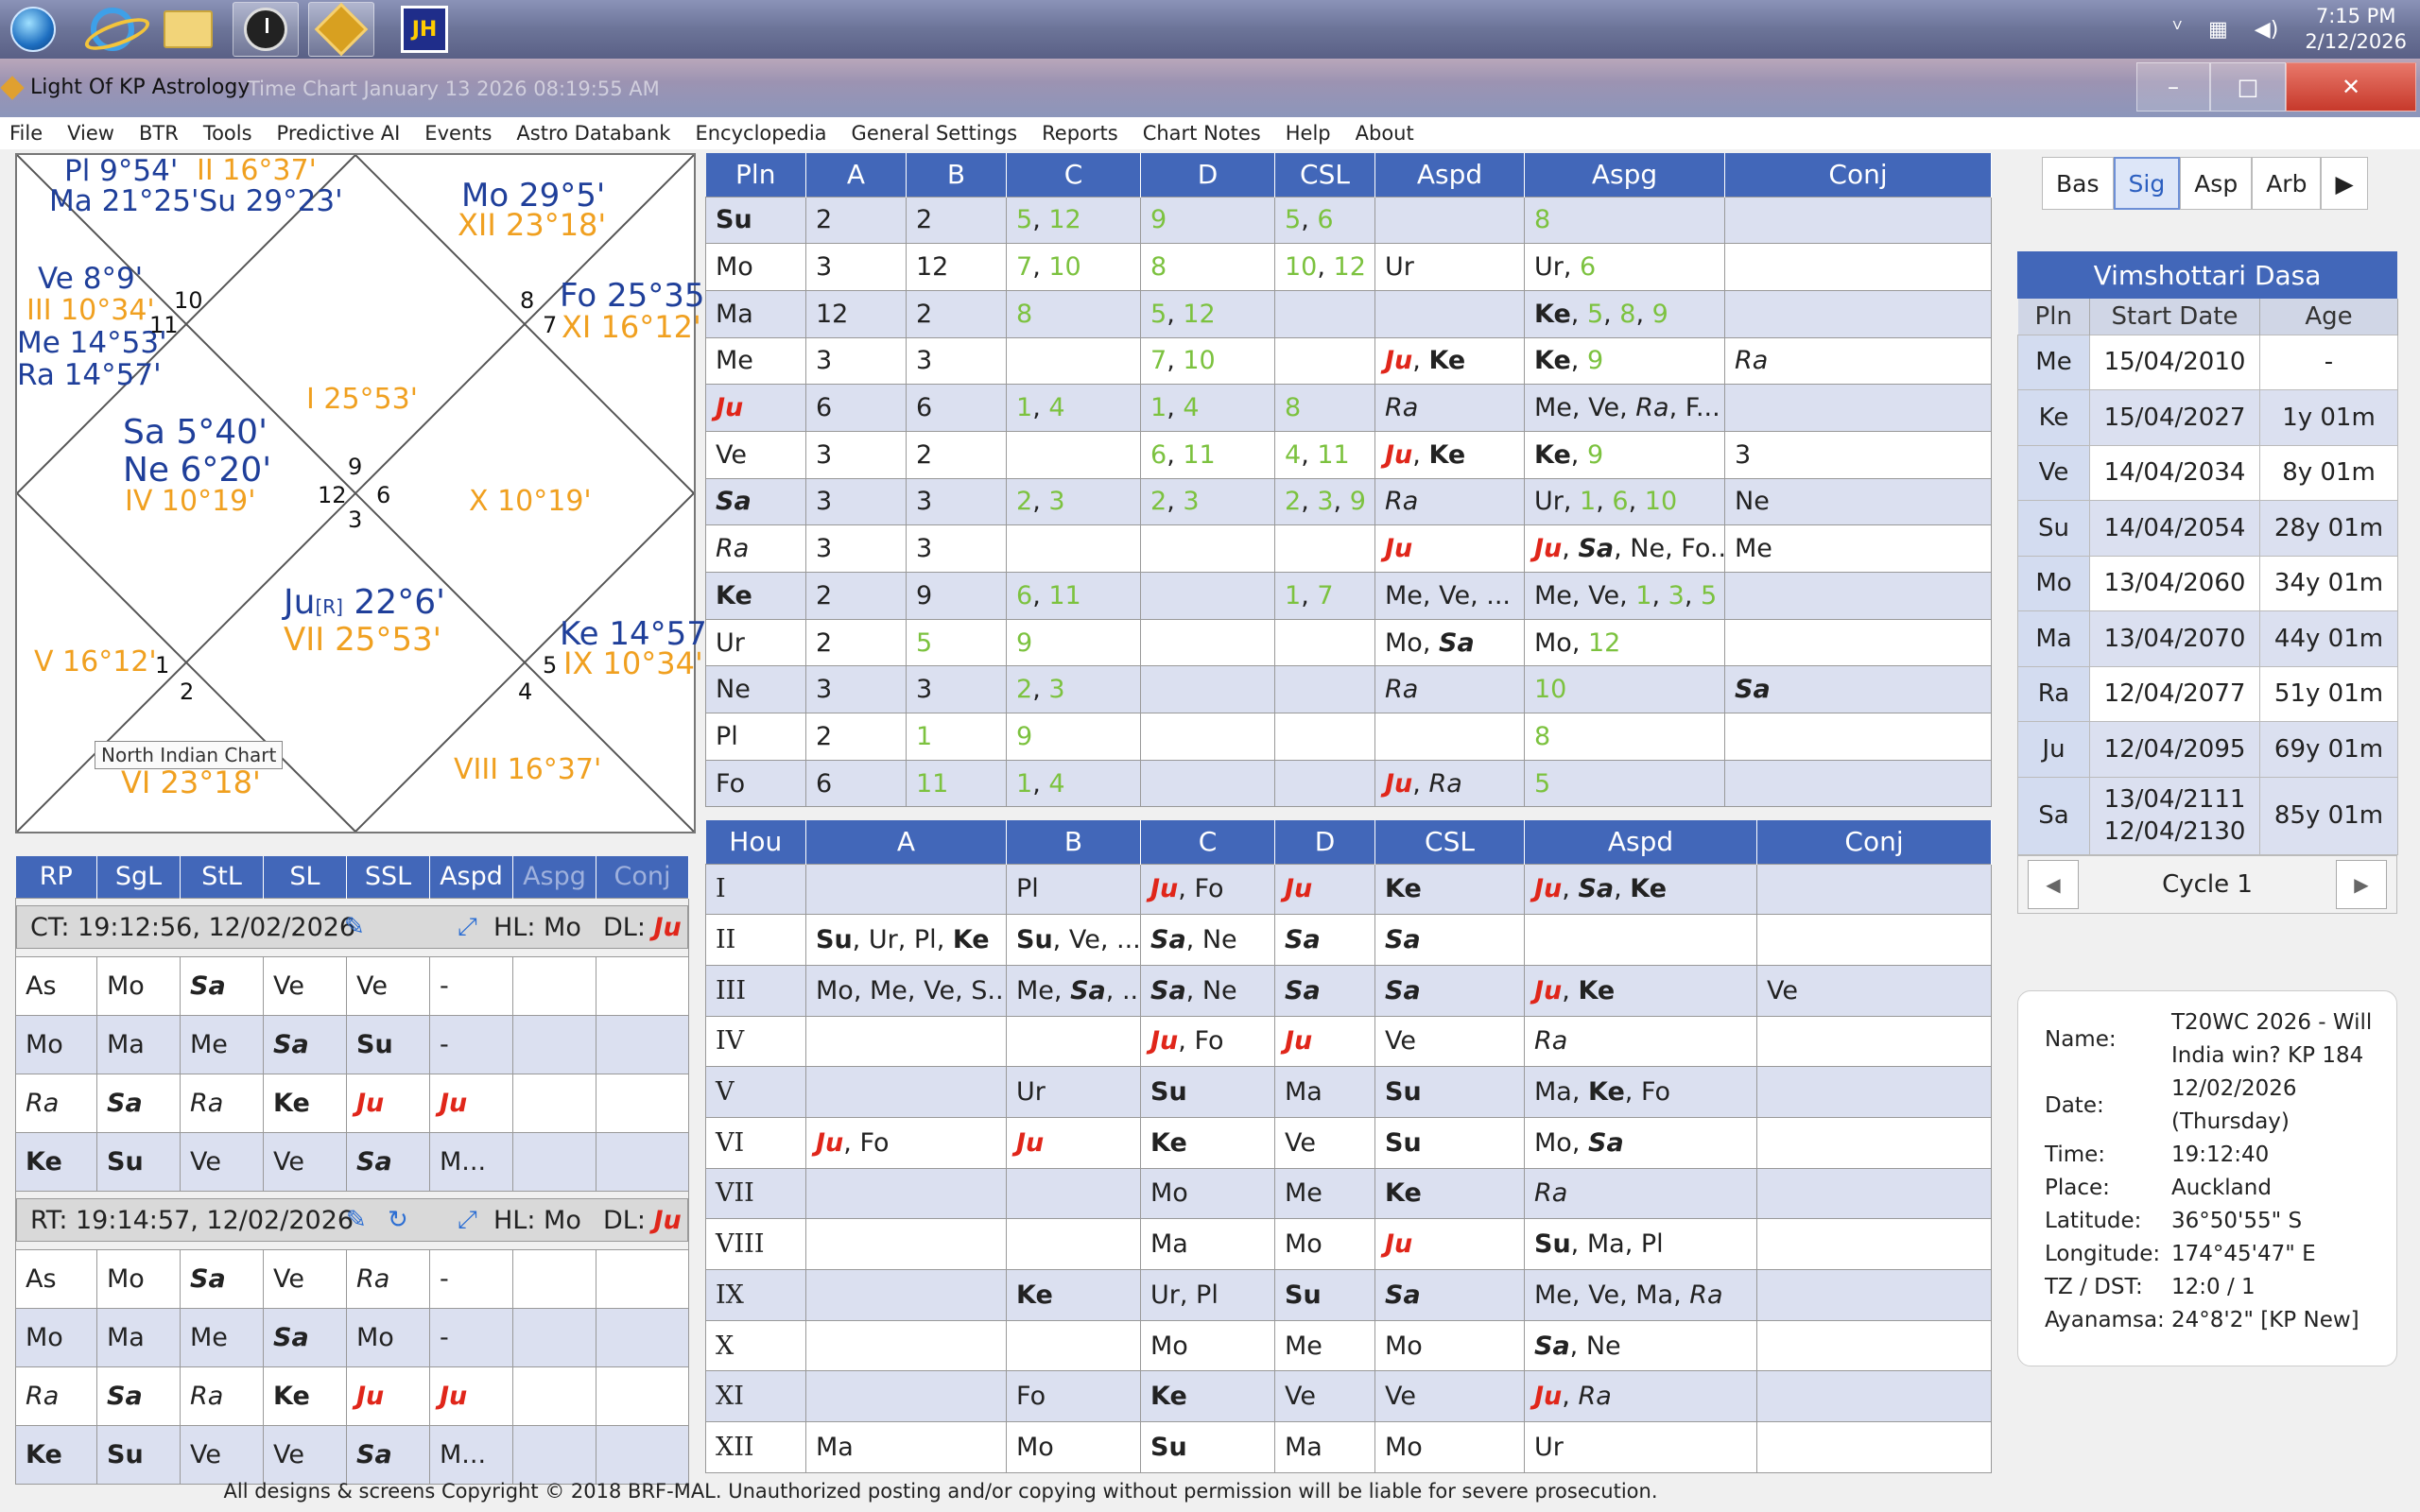  What do you see at coordinates (1874, 842) in the screenshot?
I see `house-table-header-conj: Conj` at bounding box center [1874, 842].